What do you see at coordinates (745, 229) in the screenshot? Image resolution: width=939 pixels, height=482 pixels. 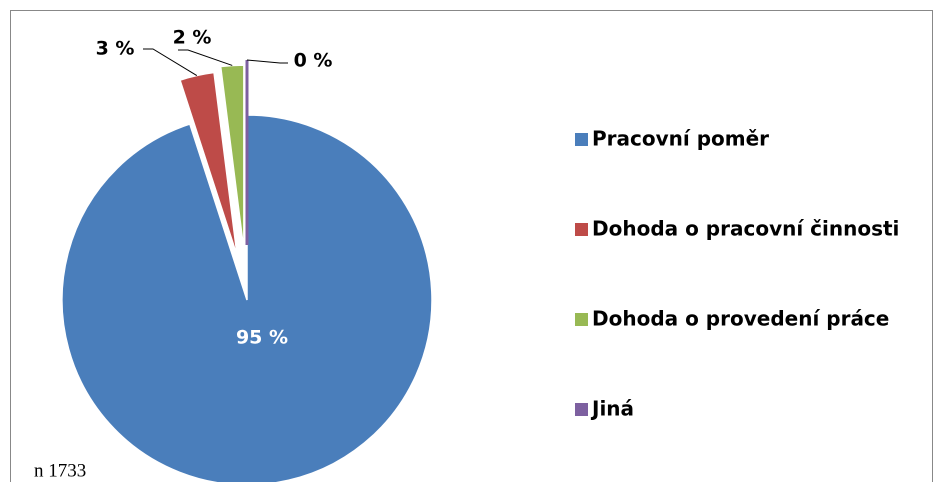 I see `legend-label: Dohoda o pracovní činnosti` at bounding box center [745, 229].